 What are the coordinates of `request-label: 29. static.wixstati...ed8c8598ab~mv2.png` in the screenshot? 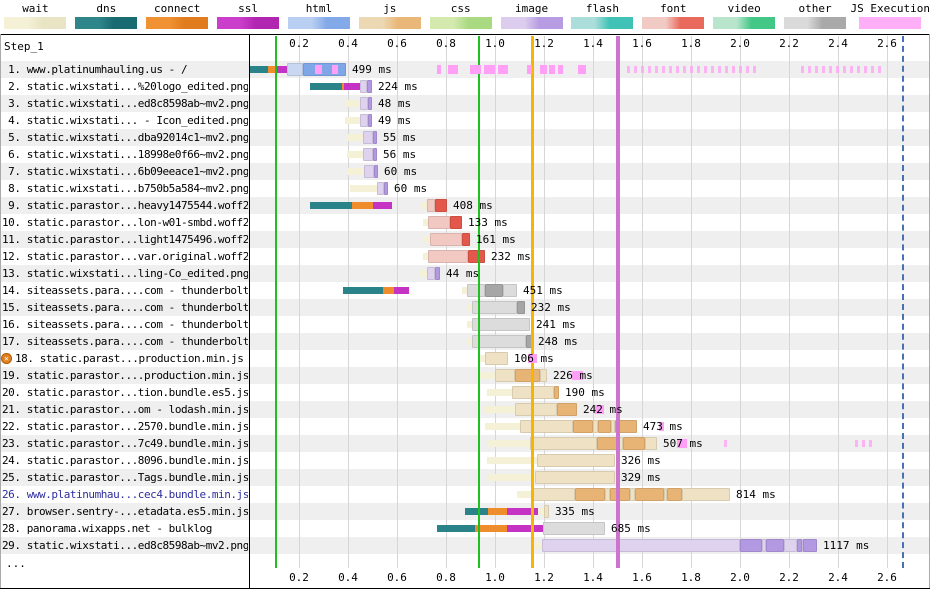 It's located at (125, 545).